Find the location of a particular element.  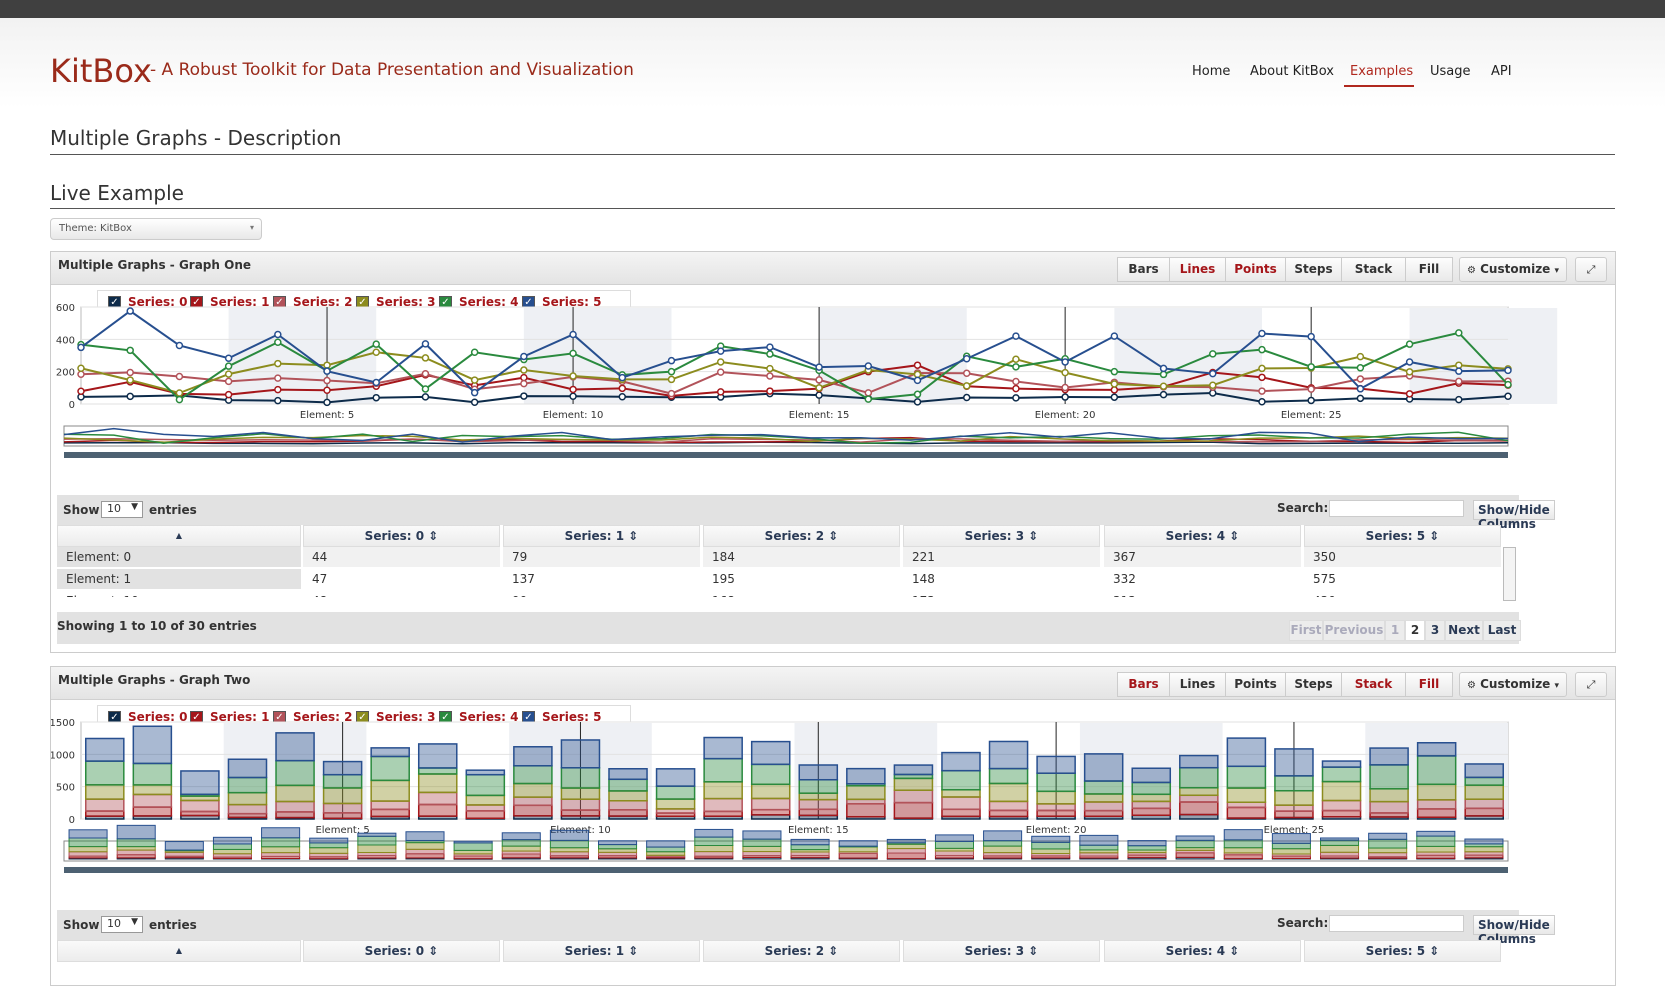

nav-usage: Usage is located at coordinates (1450, 71).